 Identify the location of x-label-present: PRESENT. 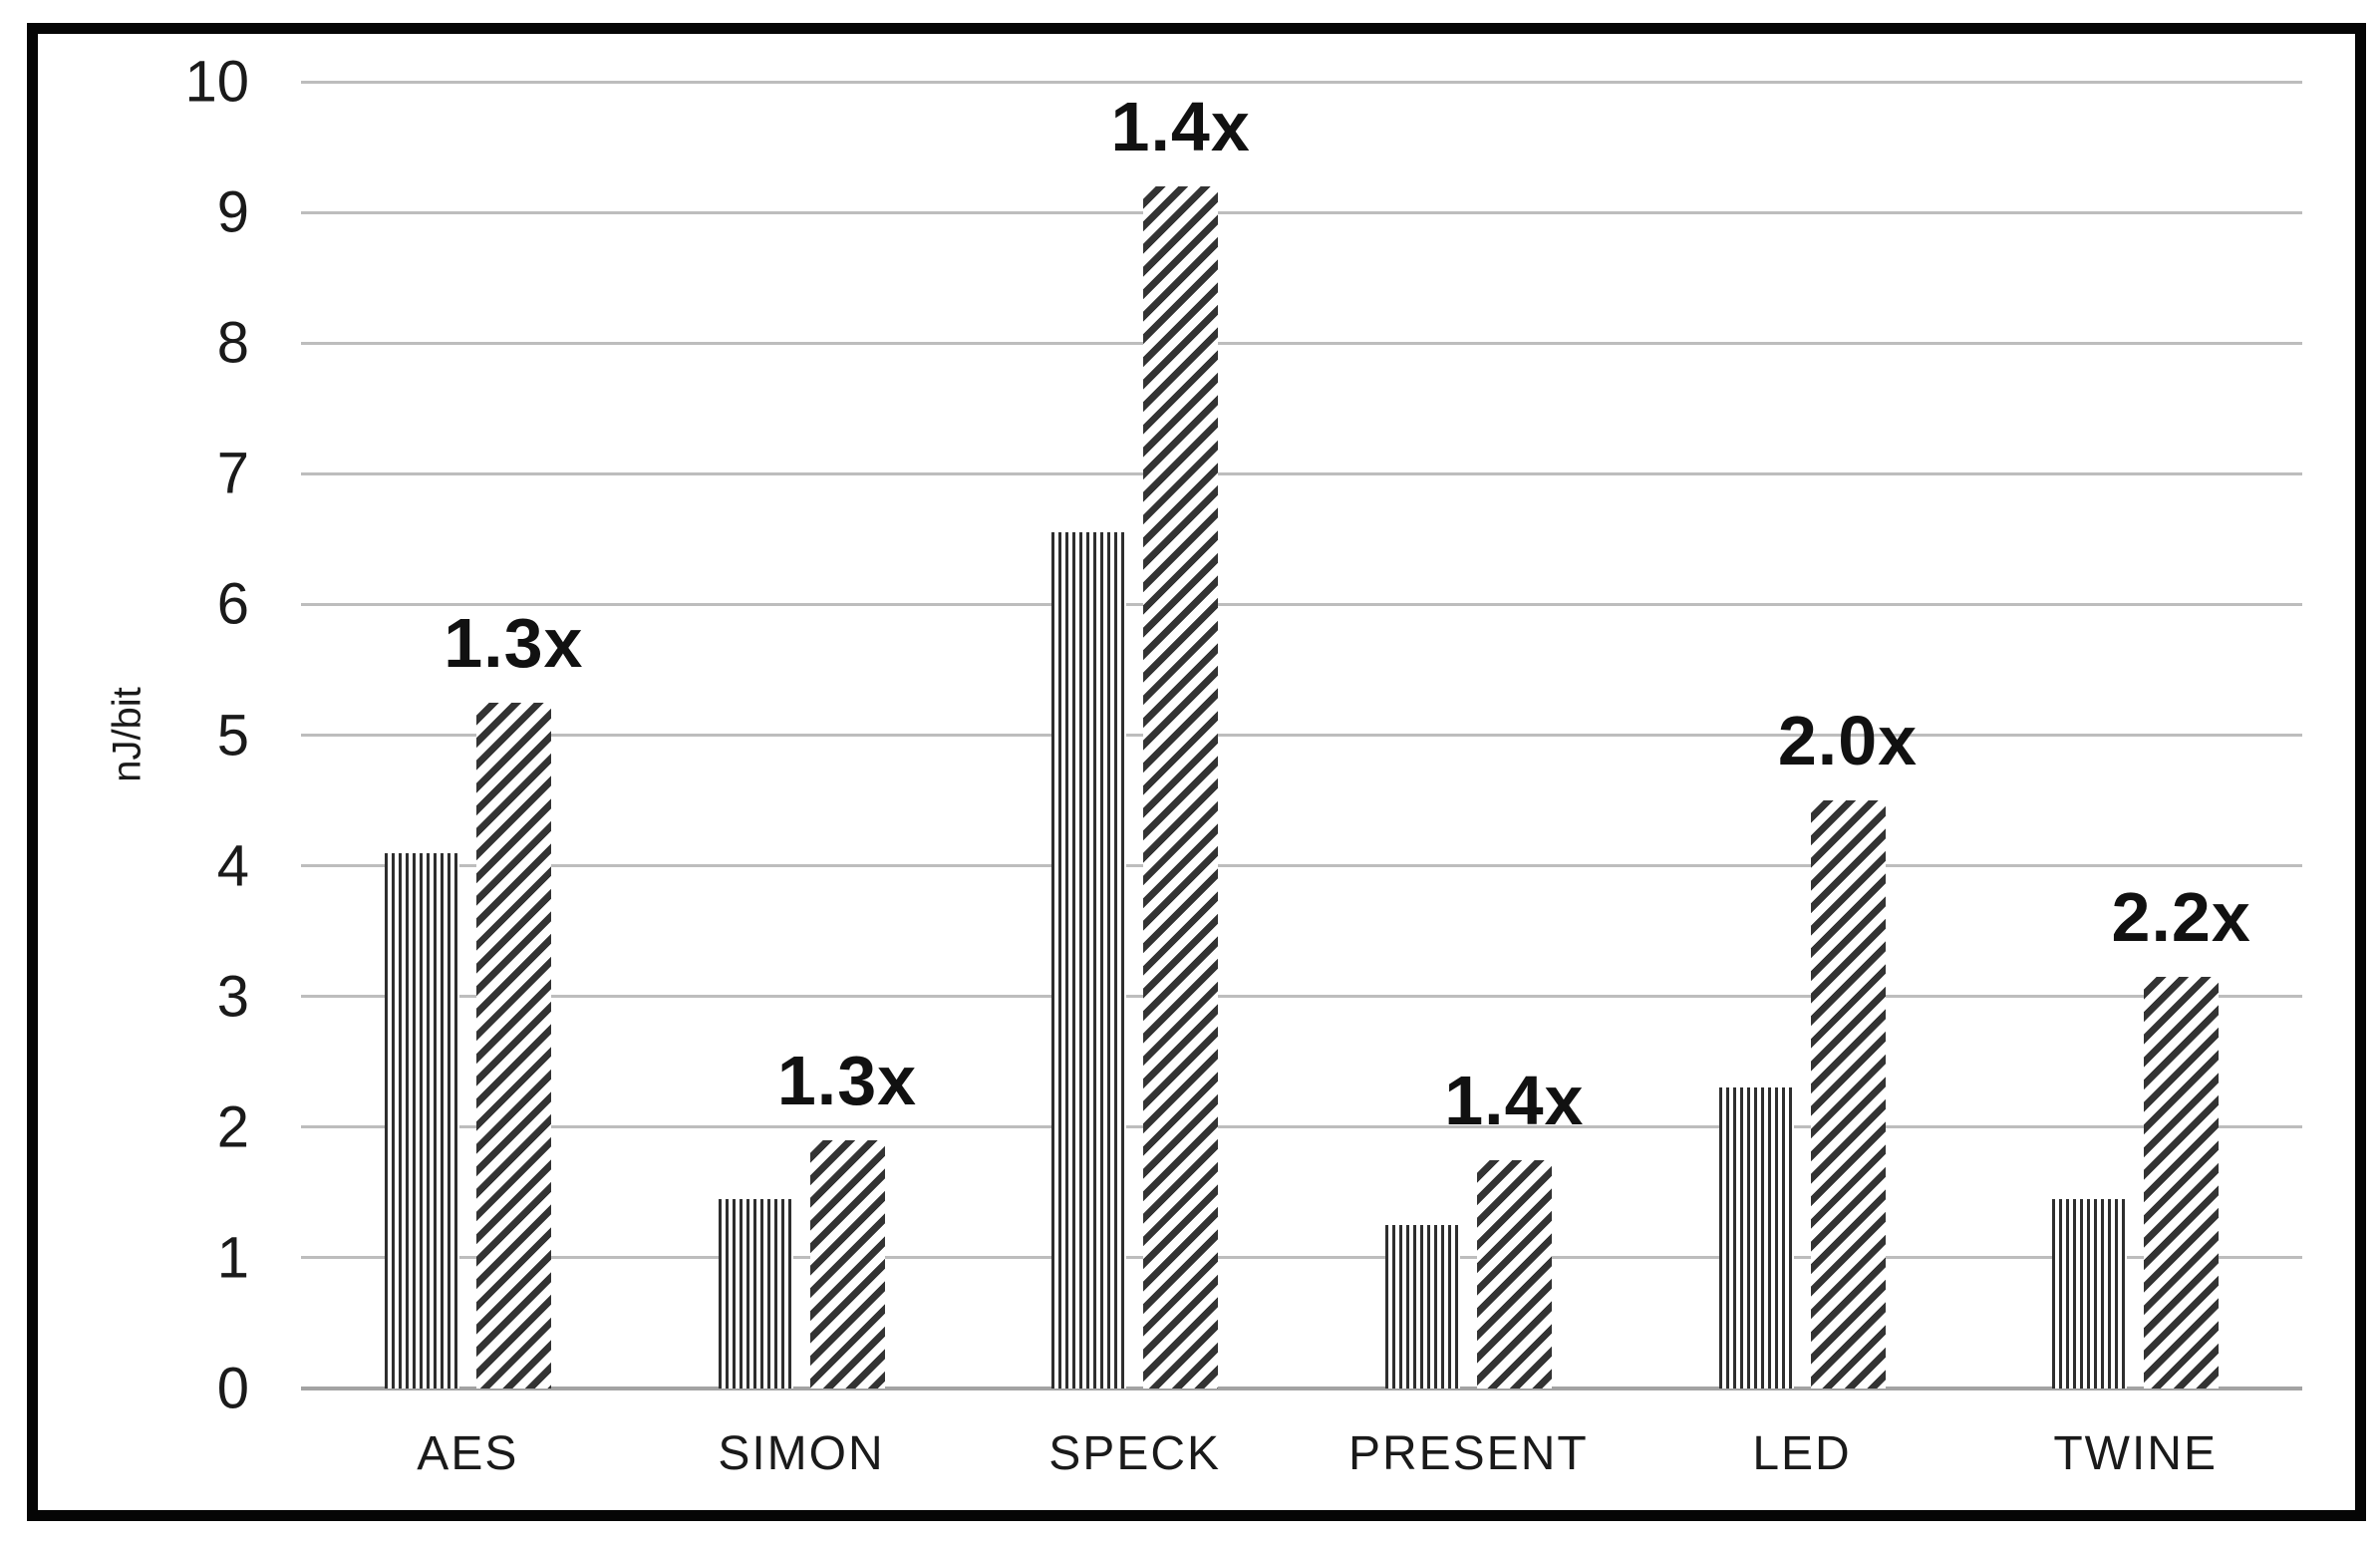
(1468, 1453).